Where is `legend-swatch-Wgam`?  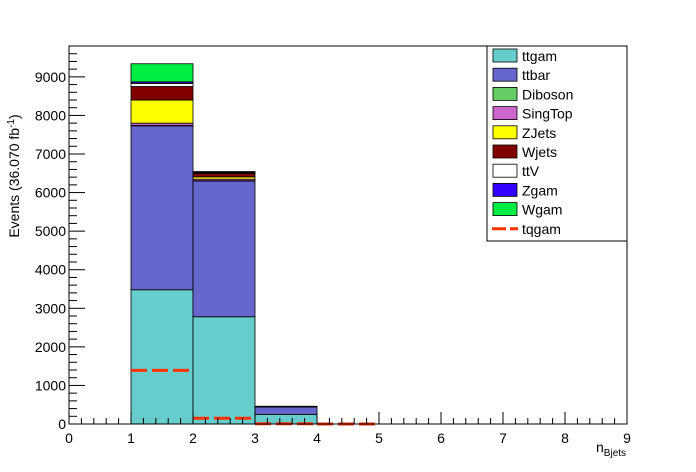
legend-swatch-Wgam is located at coordinates (505, 209).